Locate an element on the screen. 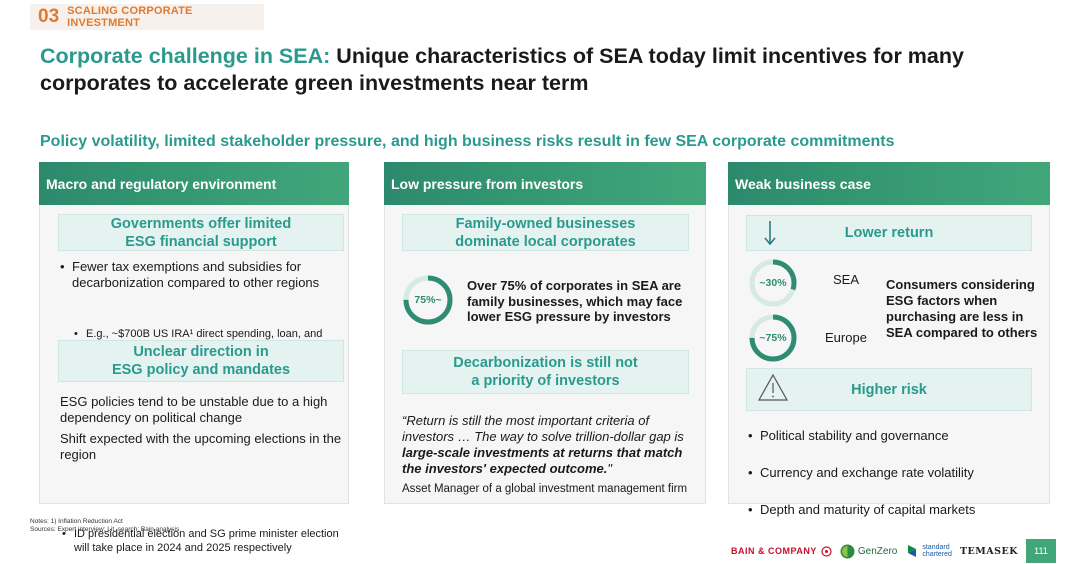  risk-bullet: Political stability and governance is located at coordinates (891, 436).